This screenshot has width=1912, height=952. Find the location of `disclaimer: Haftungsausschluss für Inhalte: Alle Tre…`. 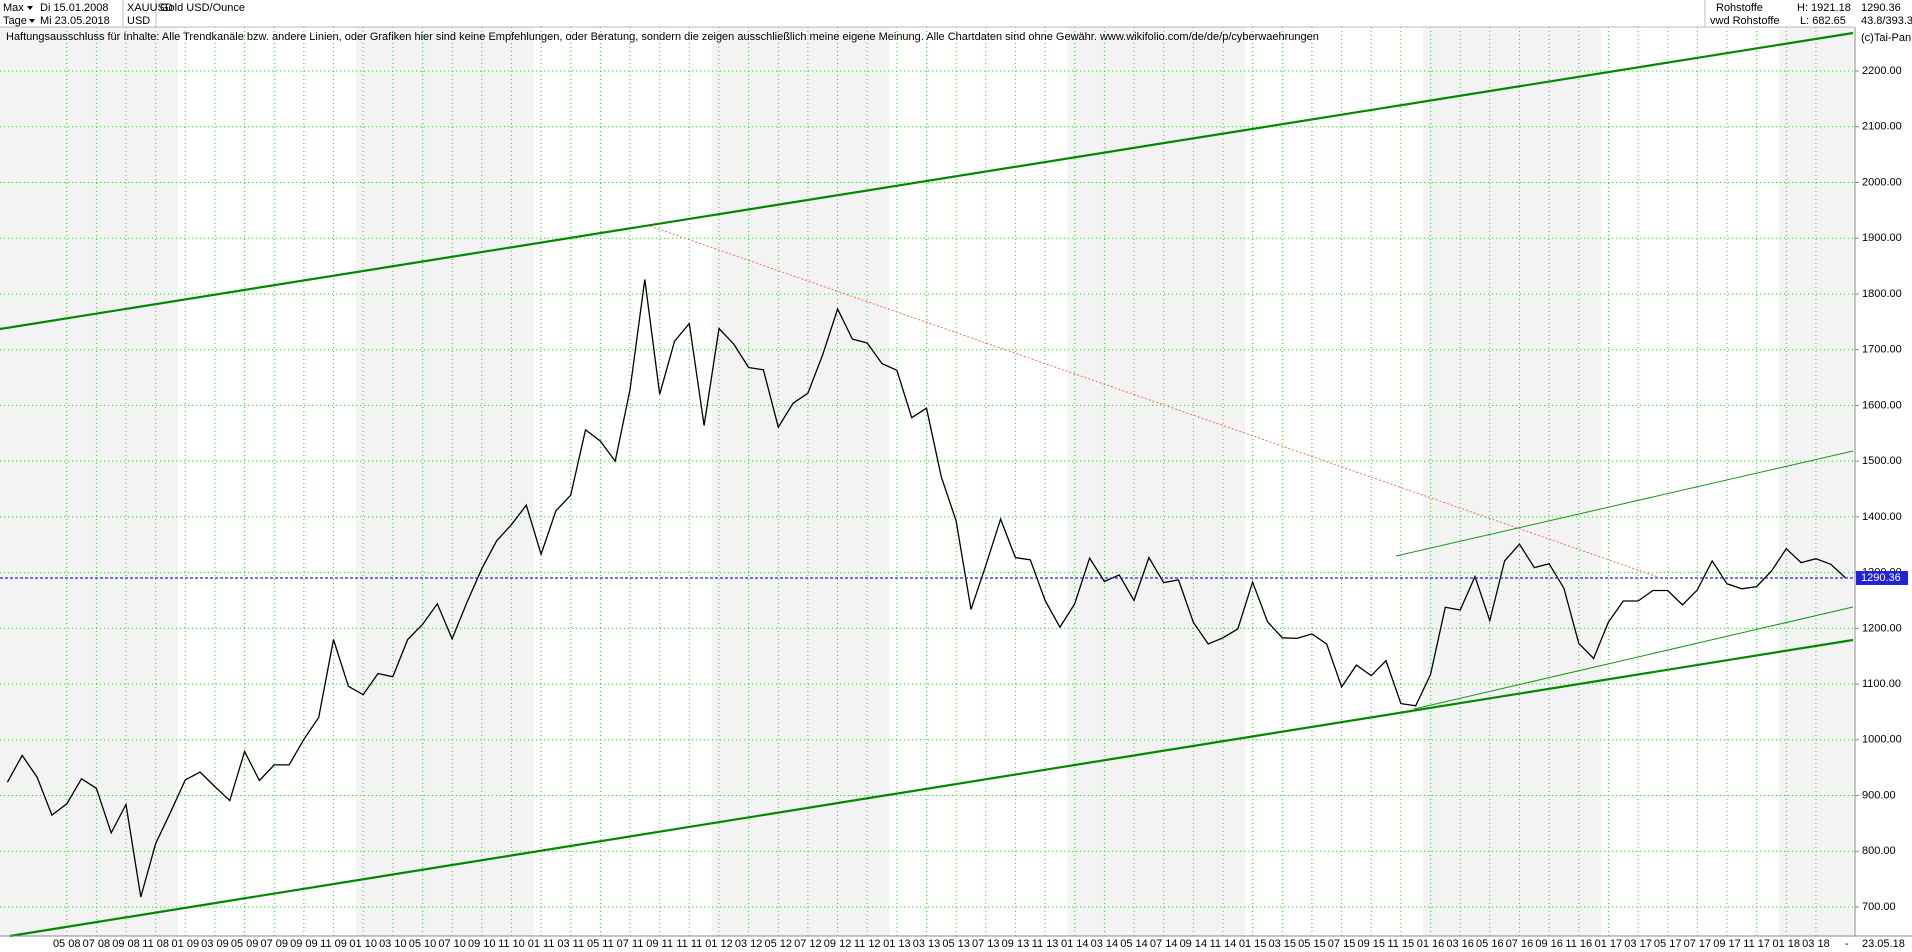

disclaimer: Haftungsausschluss für Inhalte: Alle Tre… is located at coordinates (662, 37).